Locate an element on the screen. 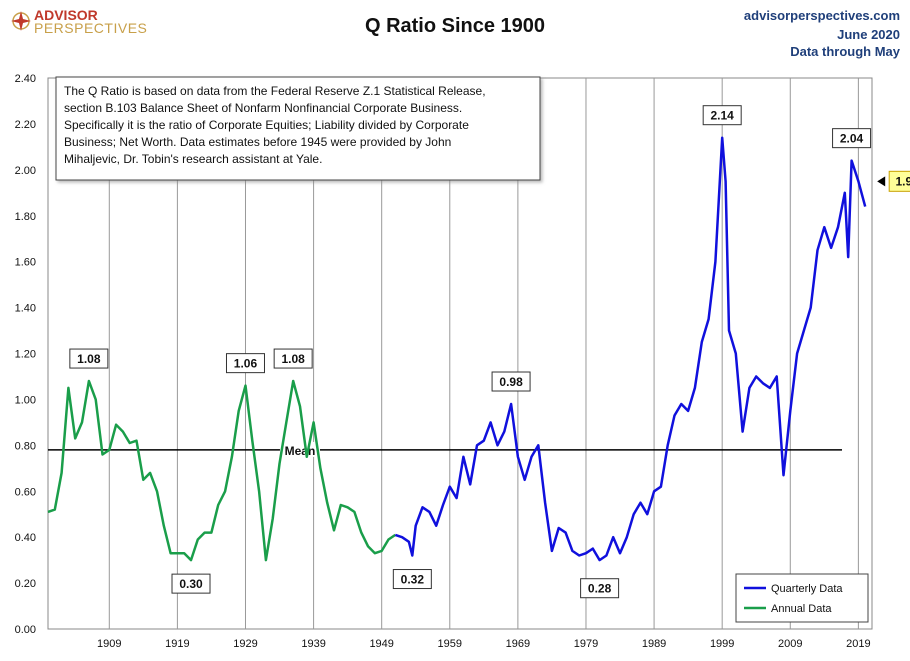  x-tick-label: 1949 is located at coordinates (381, 644).